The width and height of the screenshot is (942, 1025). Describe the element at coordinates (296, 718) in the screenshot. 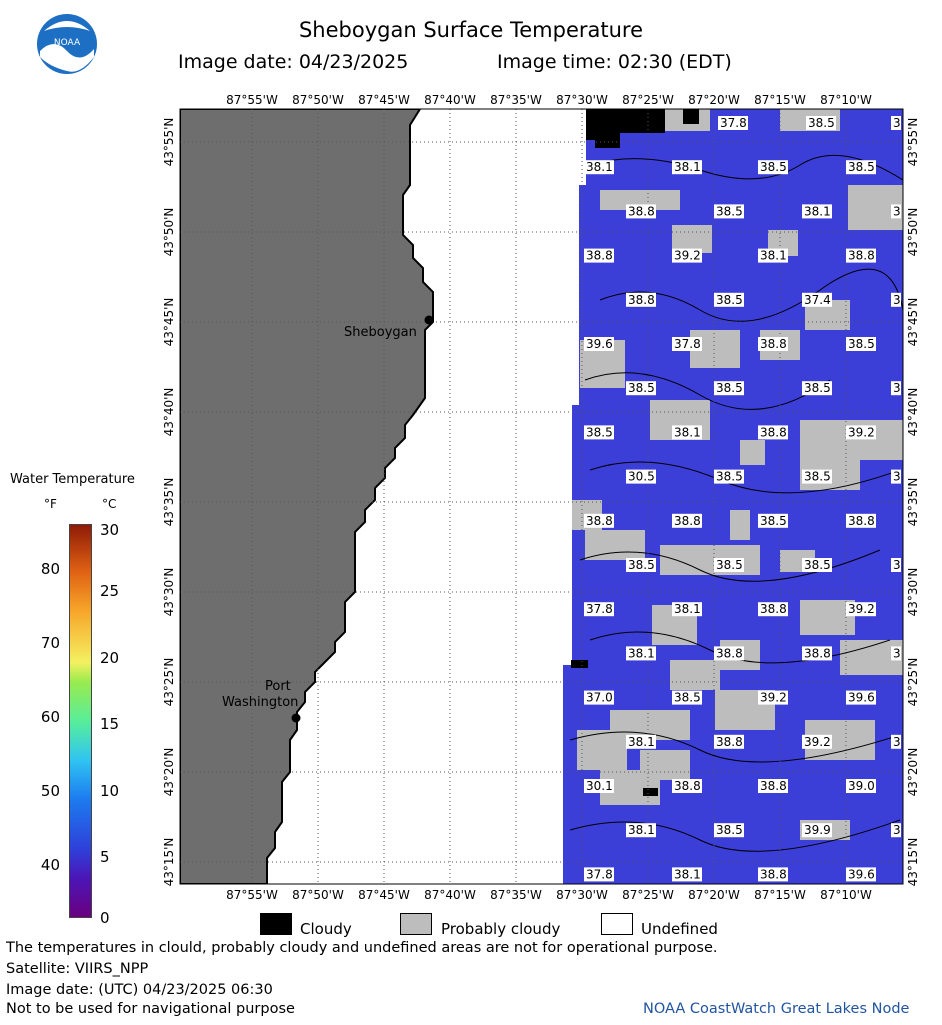

I see `port-washington-marker` at that location.